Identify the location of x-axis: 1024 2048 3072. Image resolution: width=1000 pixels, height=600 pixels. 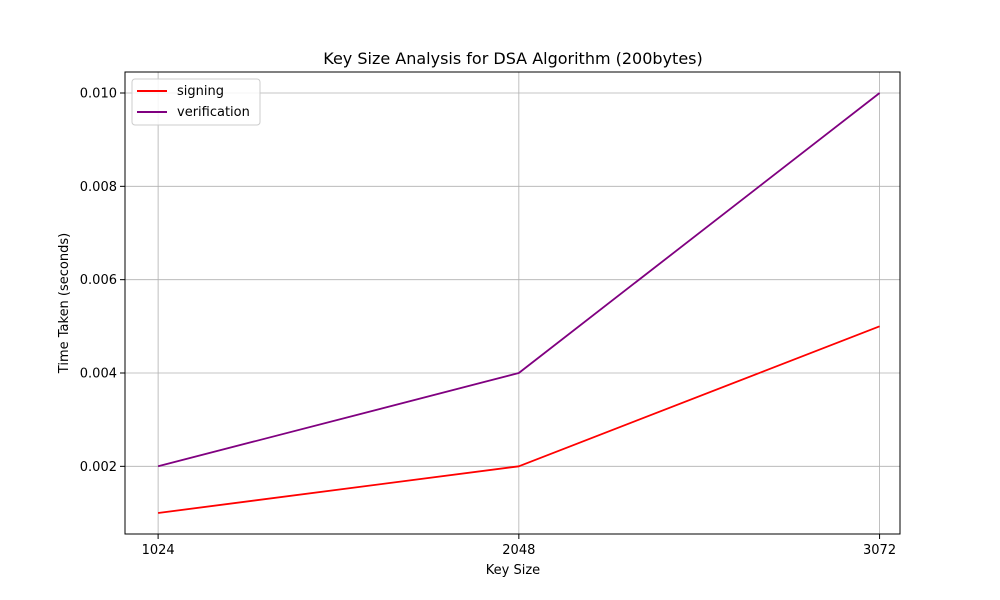
(519, 546).